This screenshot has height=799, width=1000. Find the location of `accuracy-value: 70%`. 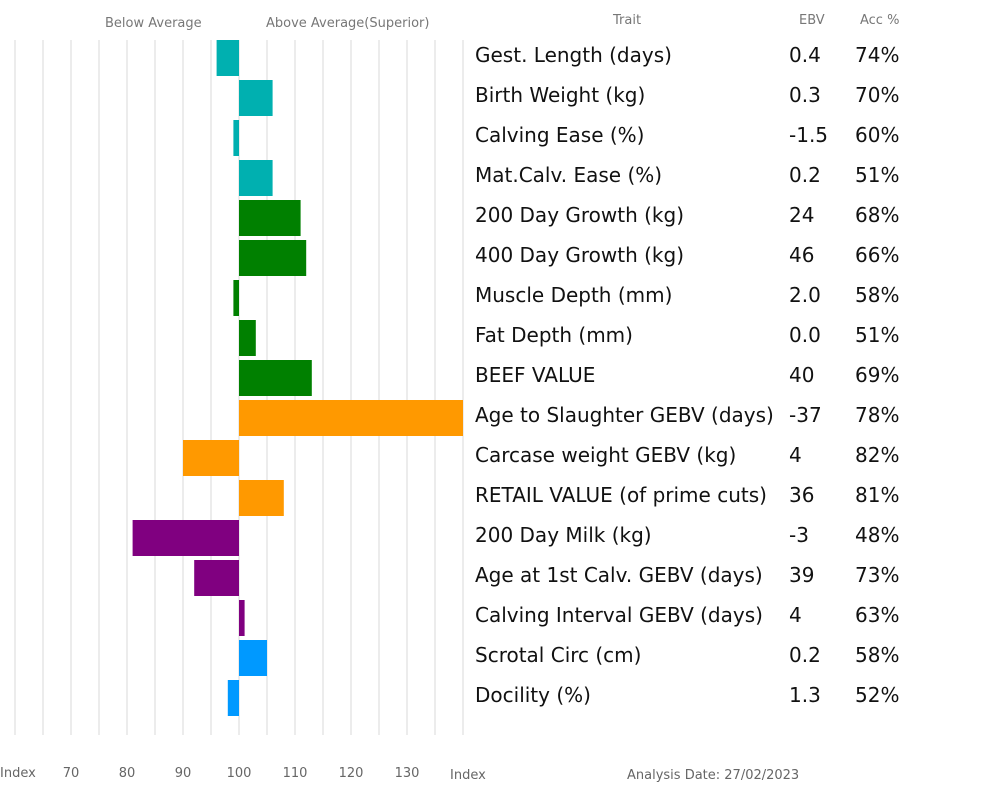

accuracy-value: 70% is located at coordinates (877, 95).